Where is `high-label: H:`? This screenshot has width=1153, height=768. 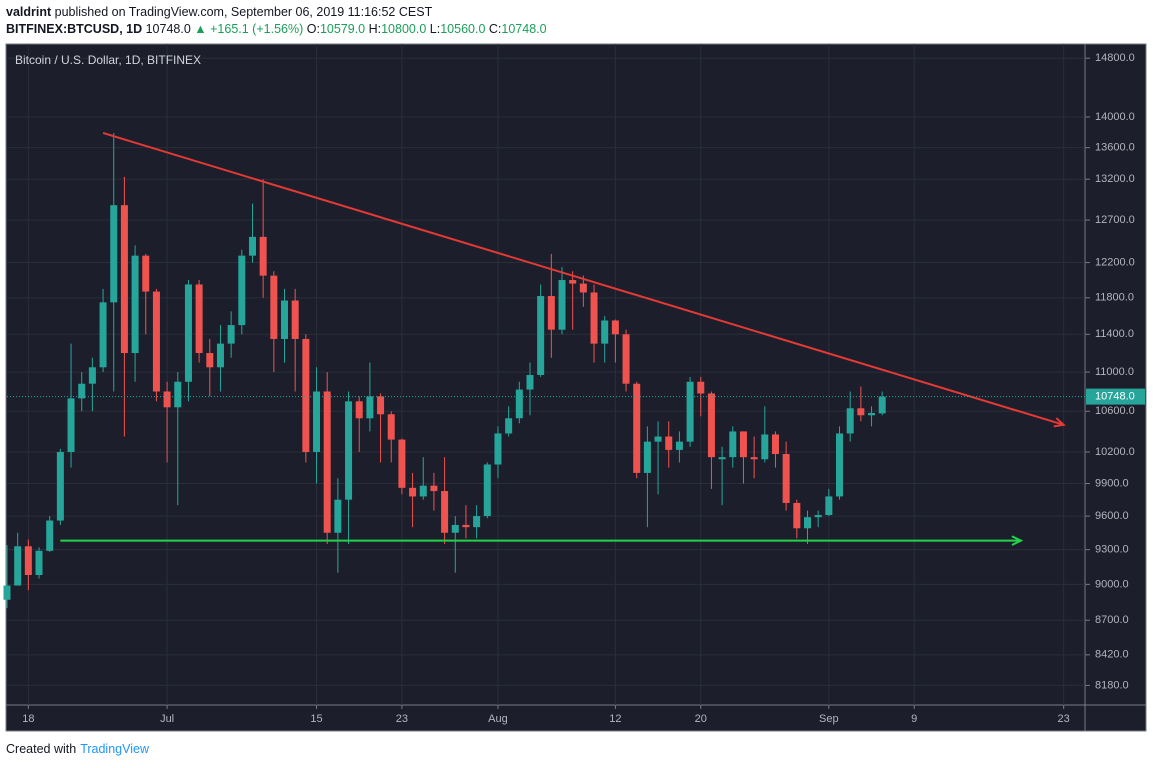
high-label: H: is located at coordinates (375, 29).